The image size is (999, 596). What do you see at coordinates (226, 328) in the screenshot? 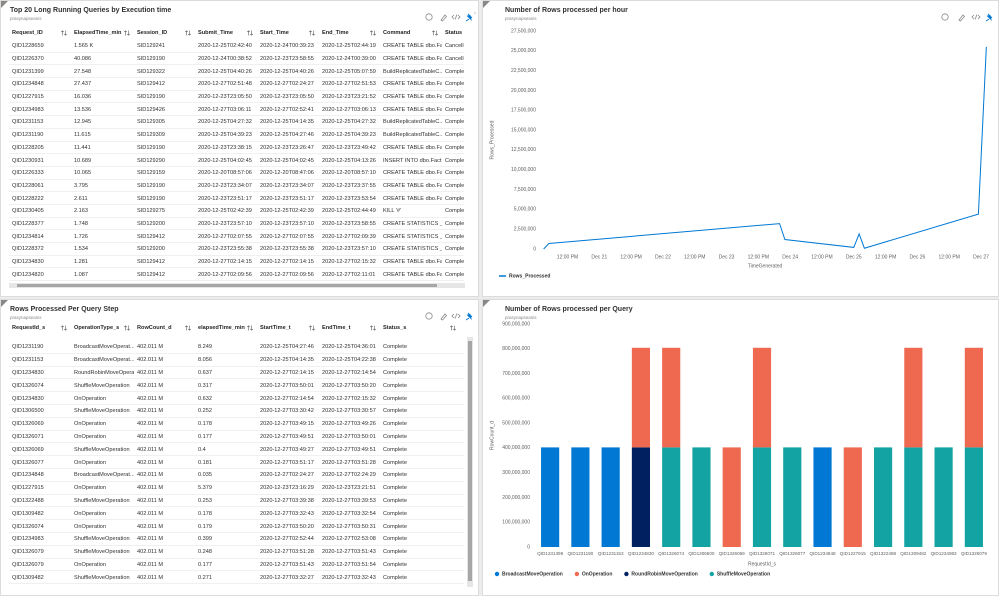
I see `header-cell: elapsedTime_min` at bounding box center [226, 328].